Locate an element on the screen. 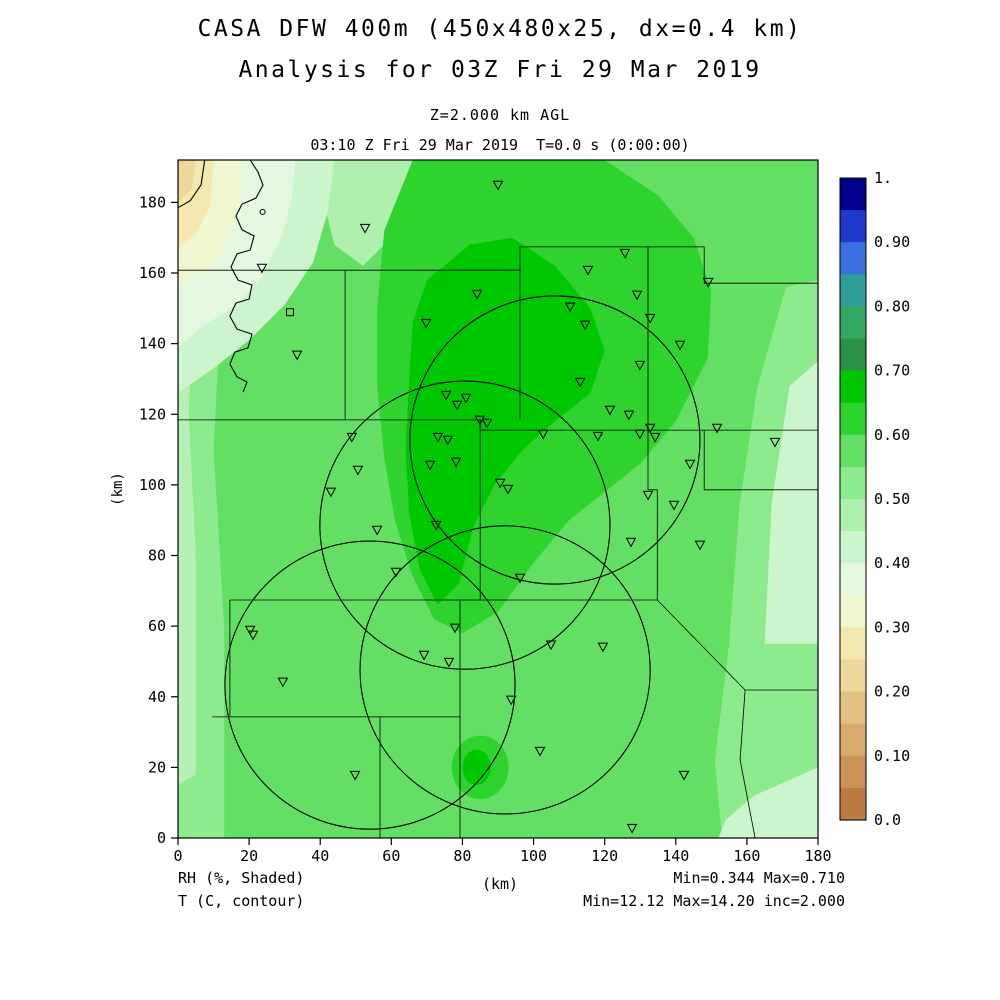 The height and width of the screenshot is (1000, 1000). temperature-contours is located at coordinates (222, 276).